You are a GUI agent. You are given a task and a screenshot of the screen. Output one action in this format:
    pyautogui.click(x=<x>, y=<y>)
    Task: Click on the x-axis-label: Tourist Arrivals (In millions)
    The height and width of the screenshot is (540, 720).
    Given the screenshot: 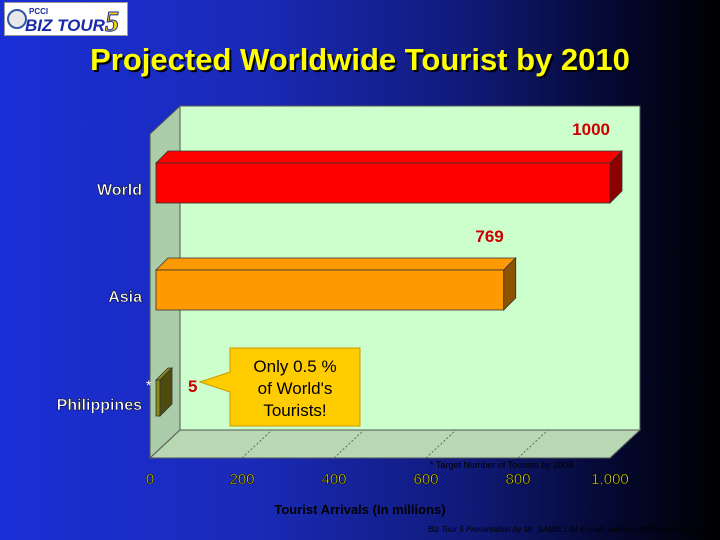 What is the action you would take?
    pyautogui.click(x=360, y=509)
    